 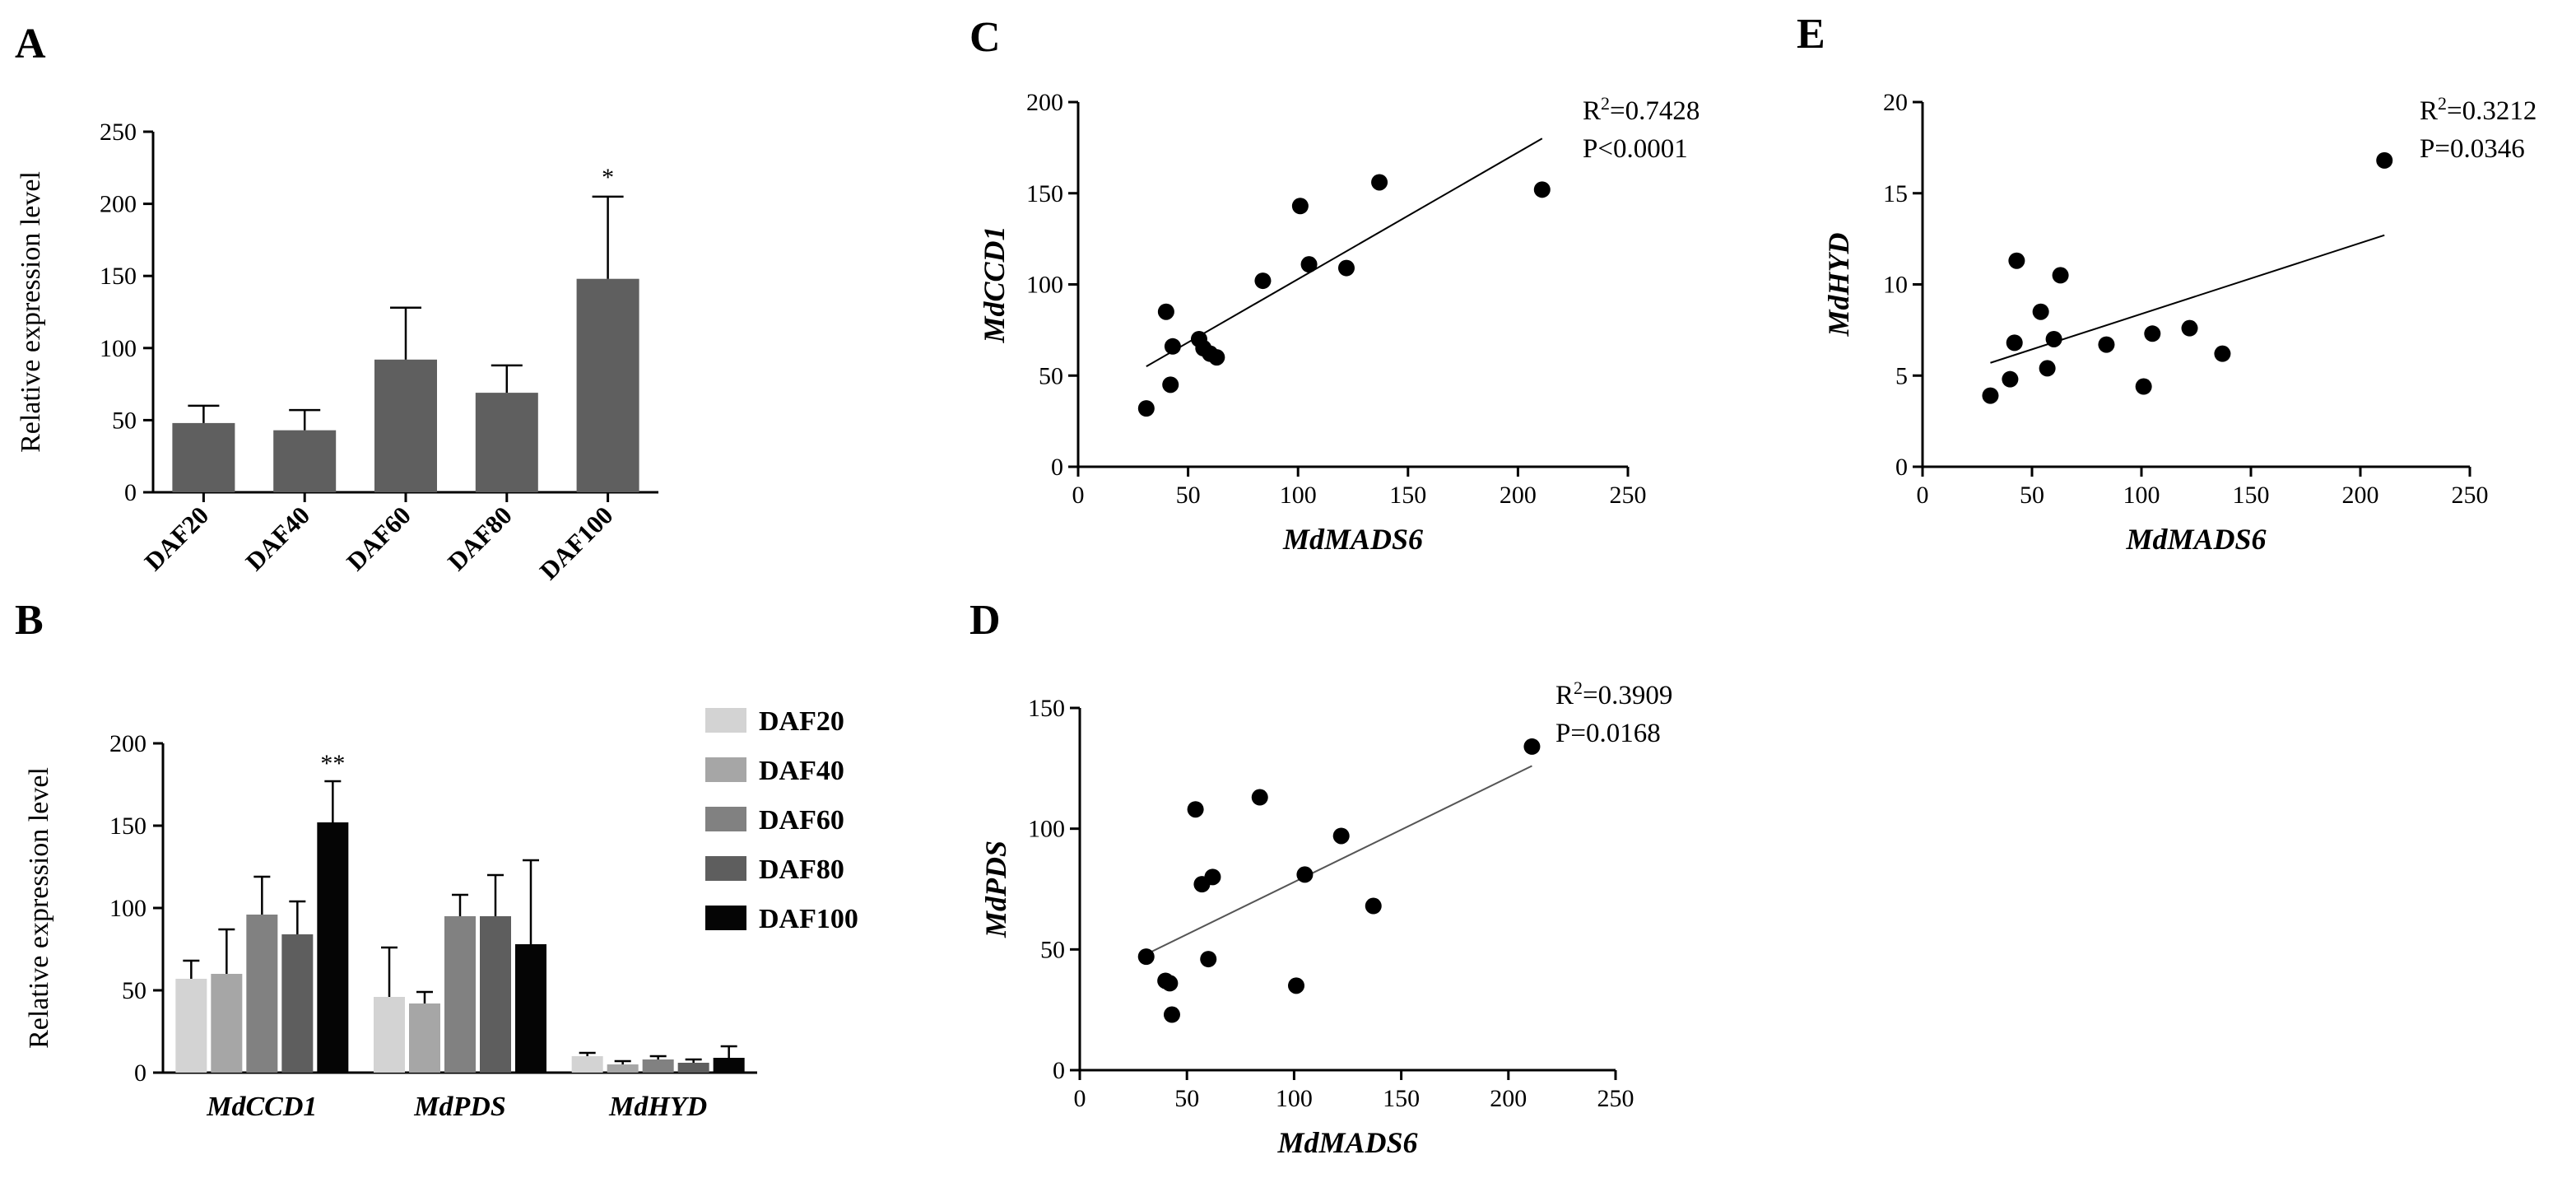 I want to click on panel-c-r-squared-sup: 2, so click(x=1605, y=103).